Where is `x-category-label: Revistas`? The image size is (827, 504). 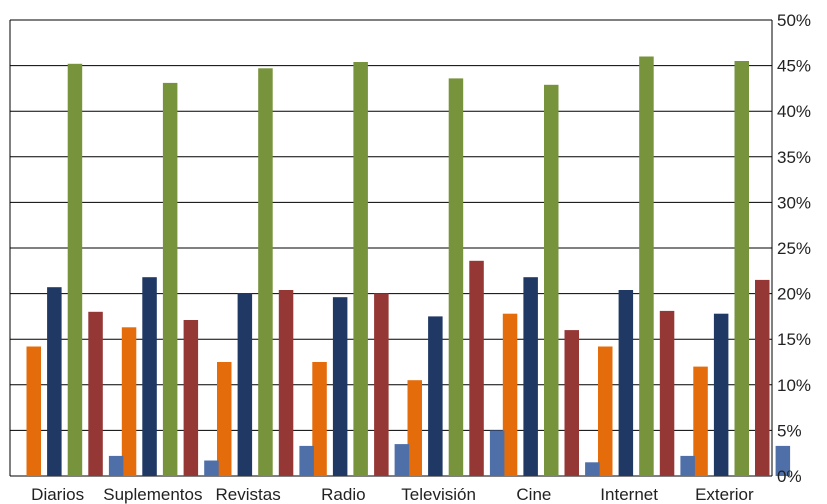 x-category-label: Revistas is located at coordinates (248, 494).